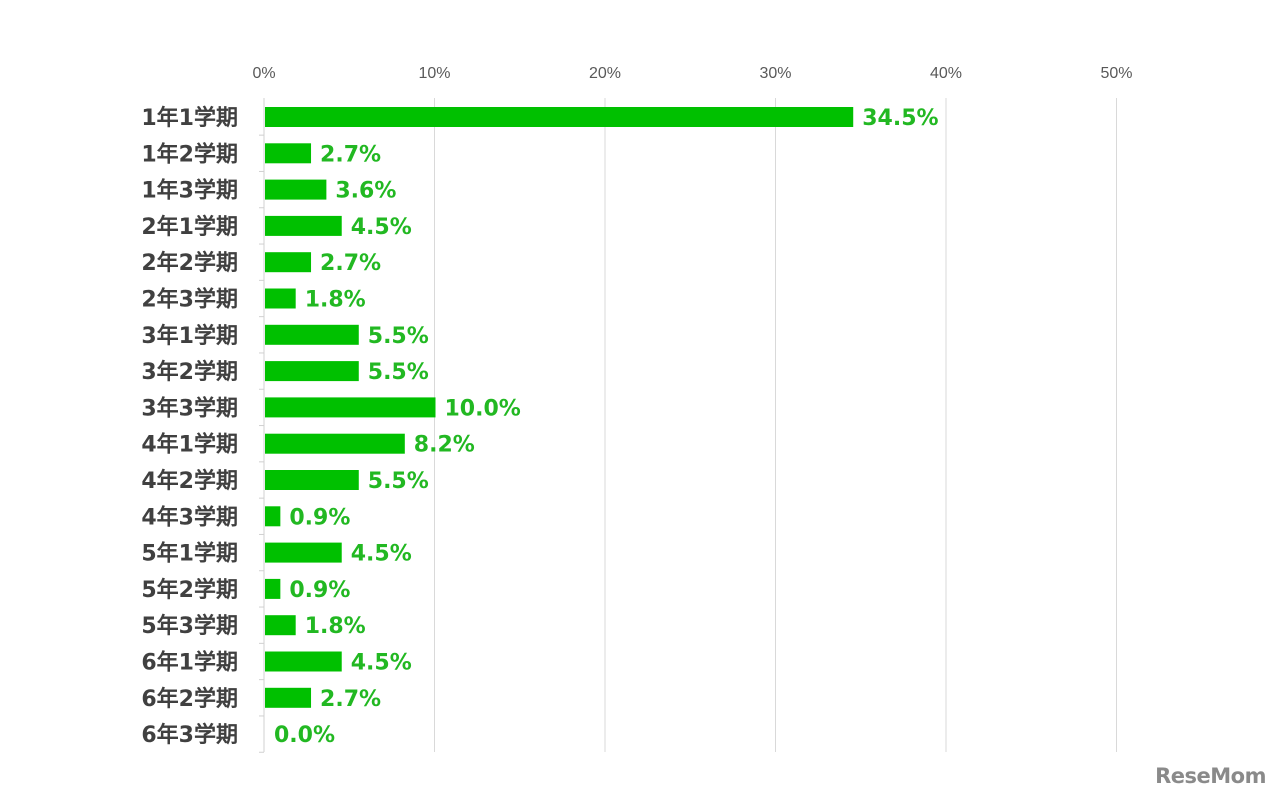 This screenshot has width=1280, height=798. I want to click on category-label: 1年3学期, so click(189, 191).